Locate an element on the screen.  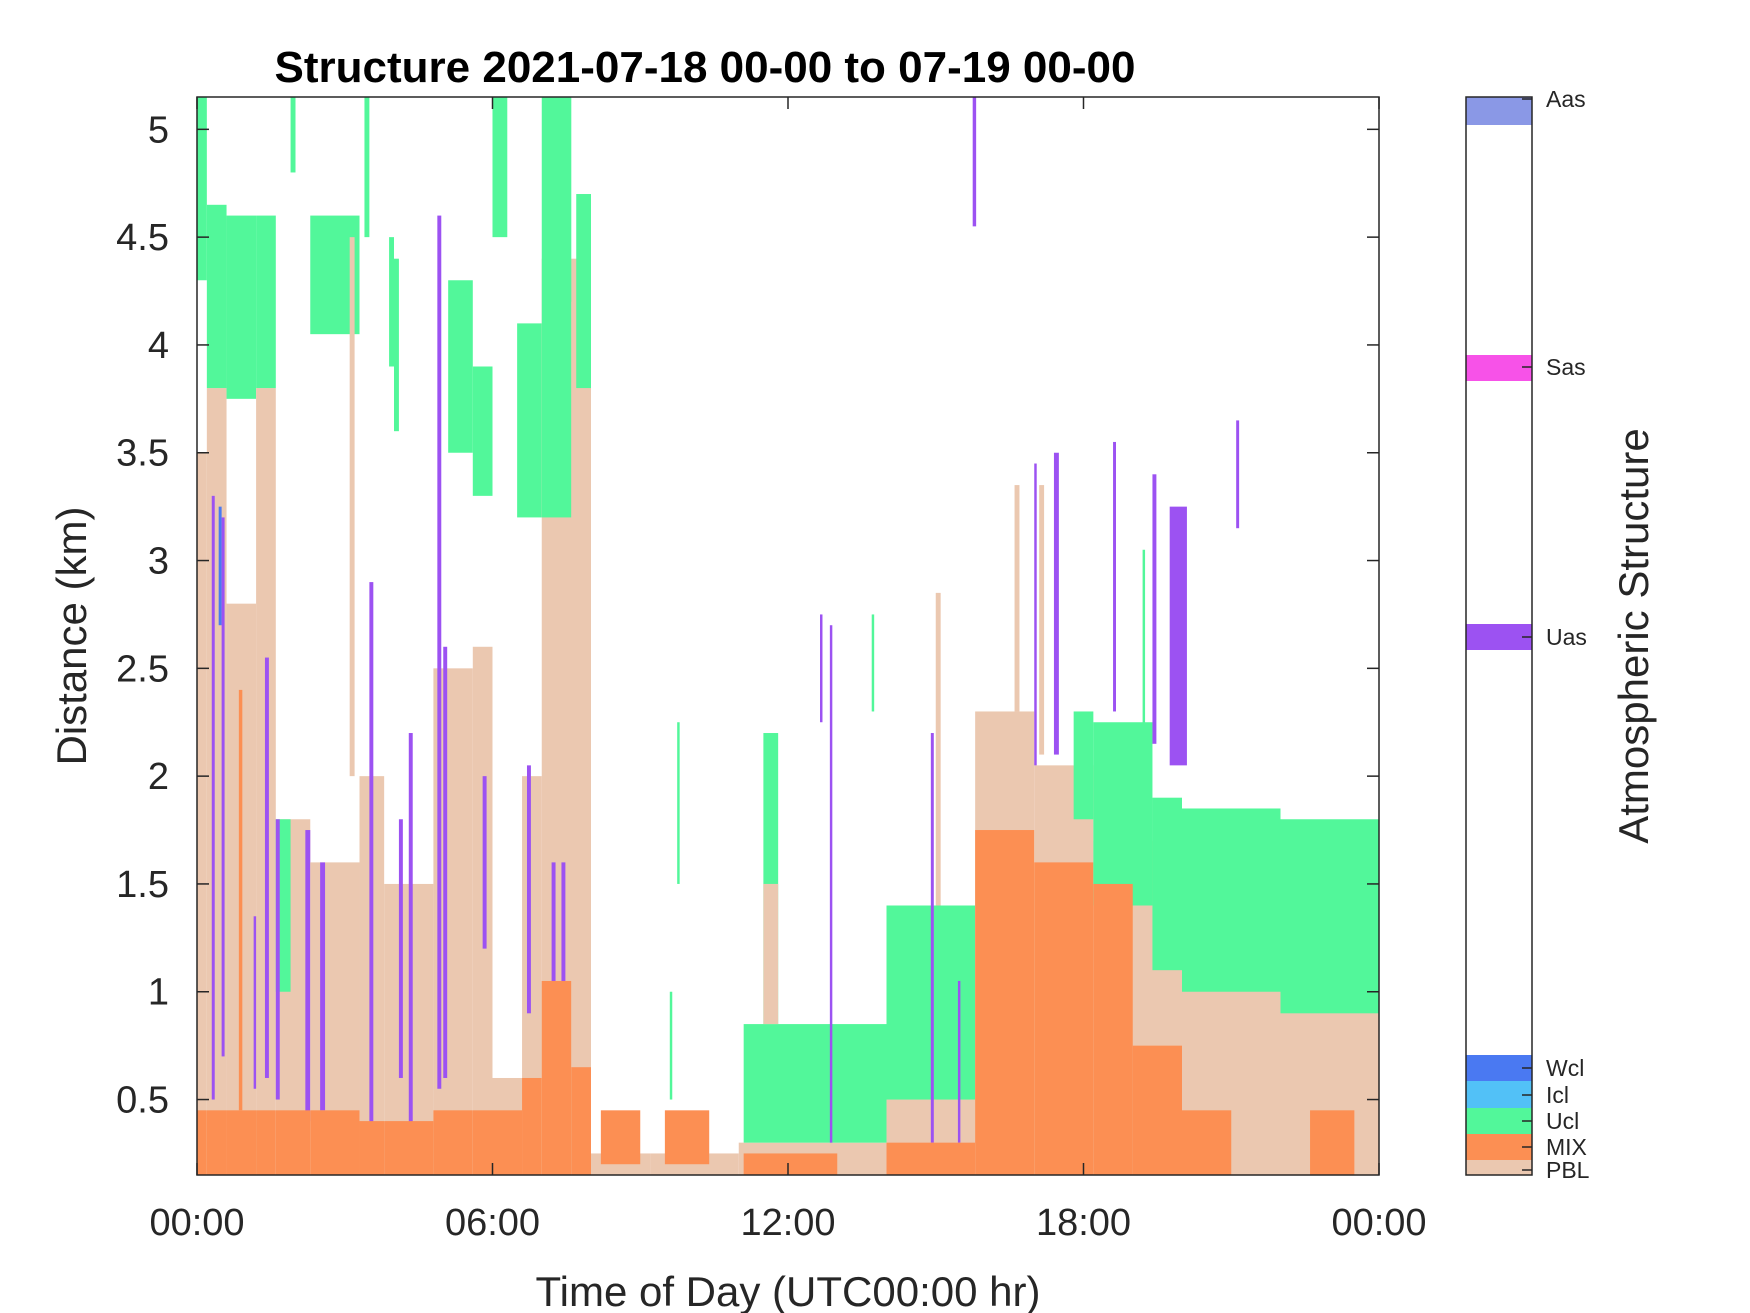
x-tick-label-0: 00:00 is located at coordinates (196, 1223).